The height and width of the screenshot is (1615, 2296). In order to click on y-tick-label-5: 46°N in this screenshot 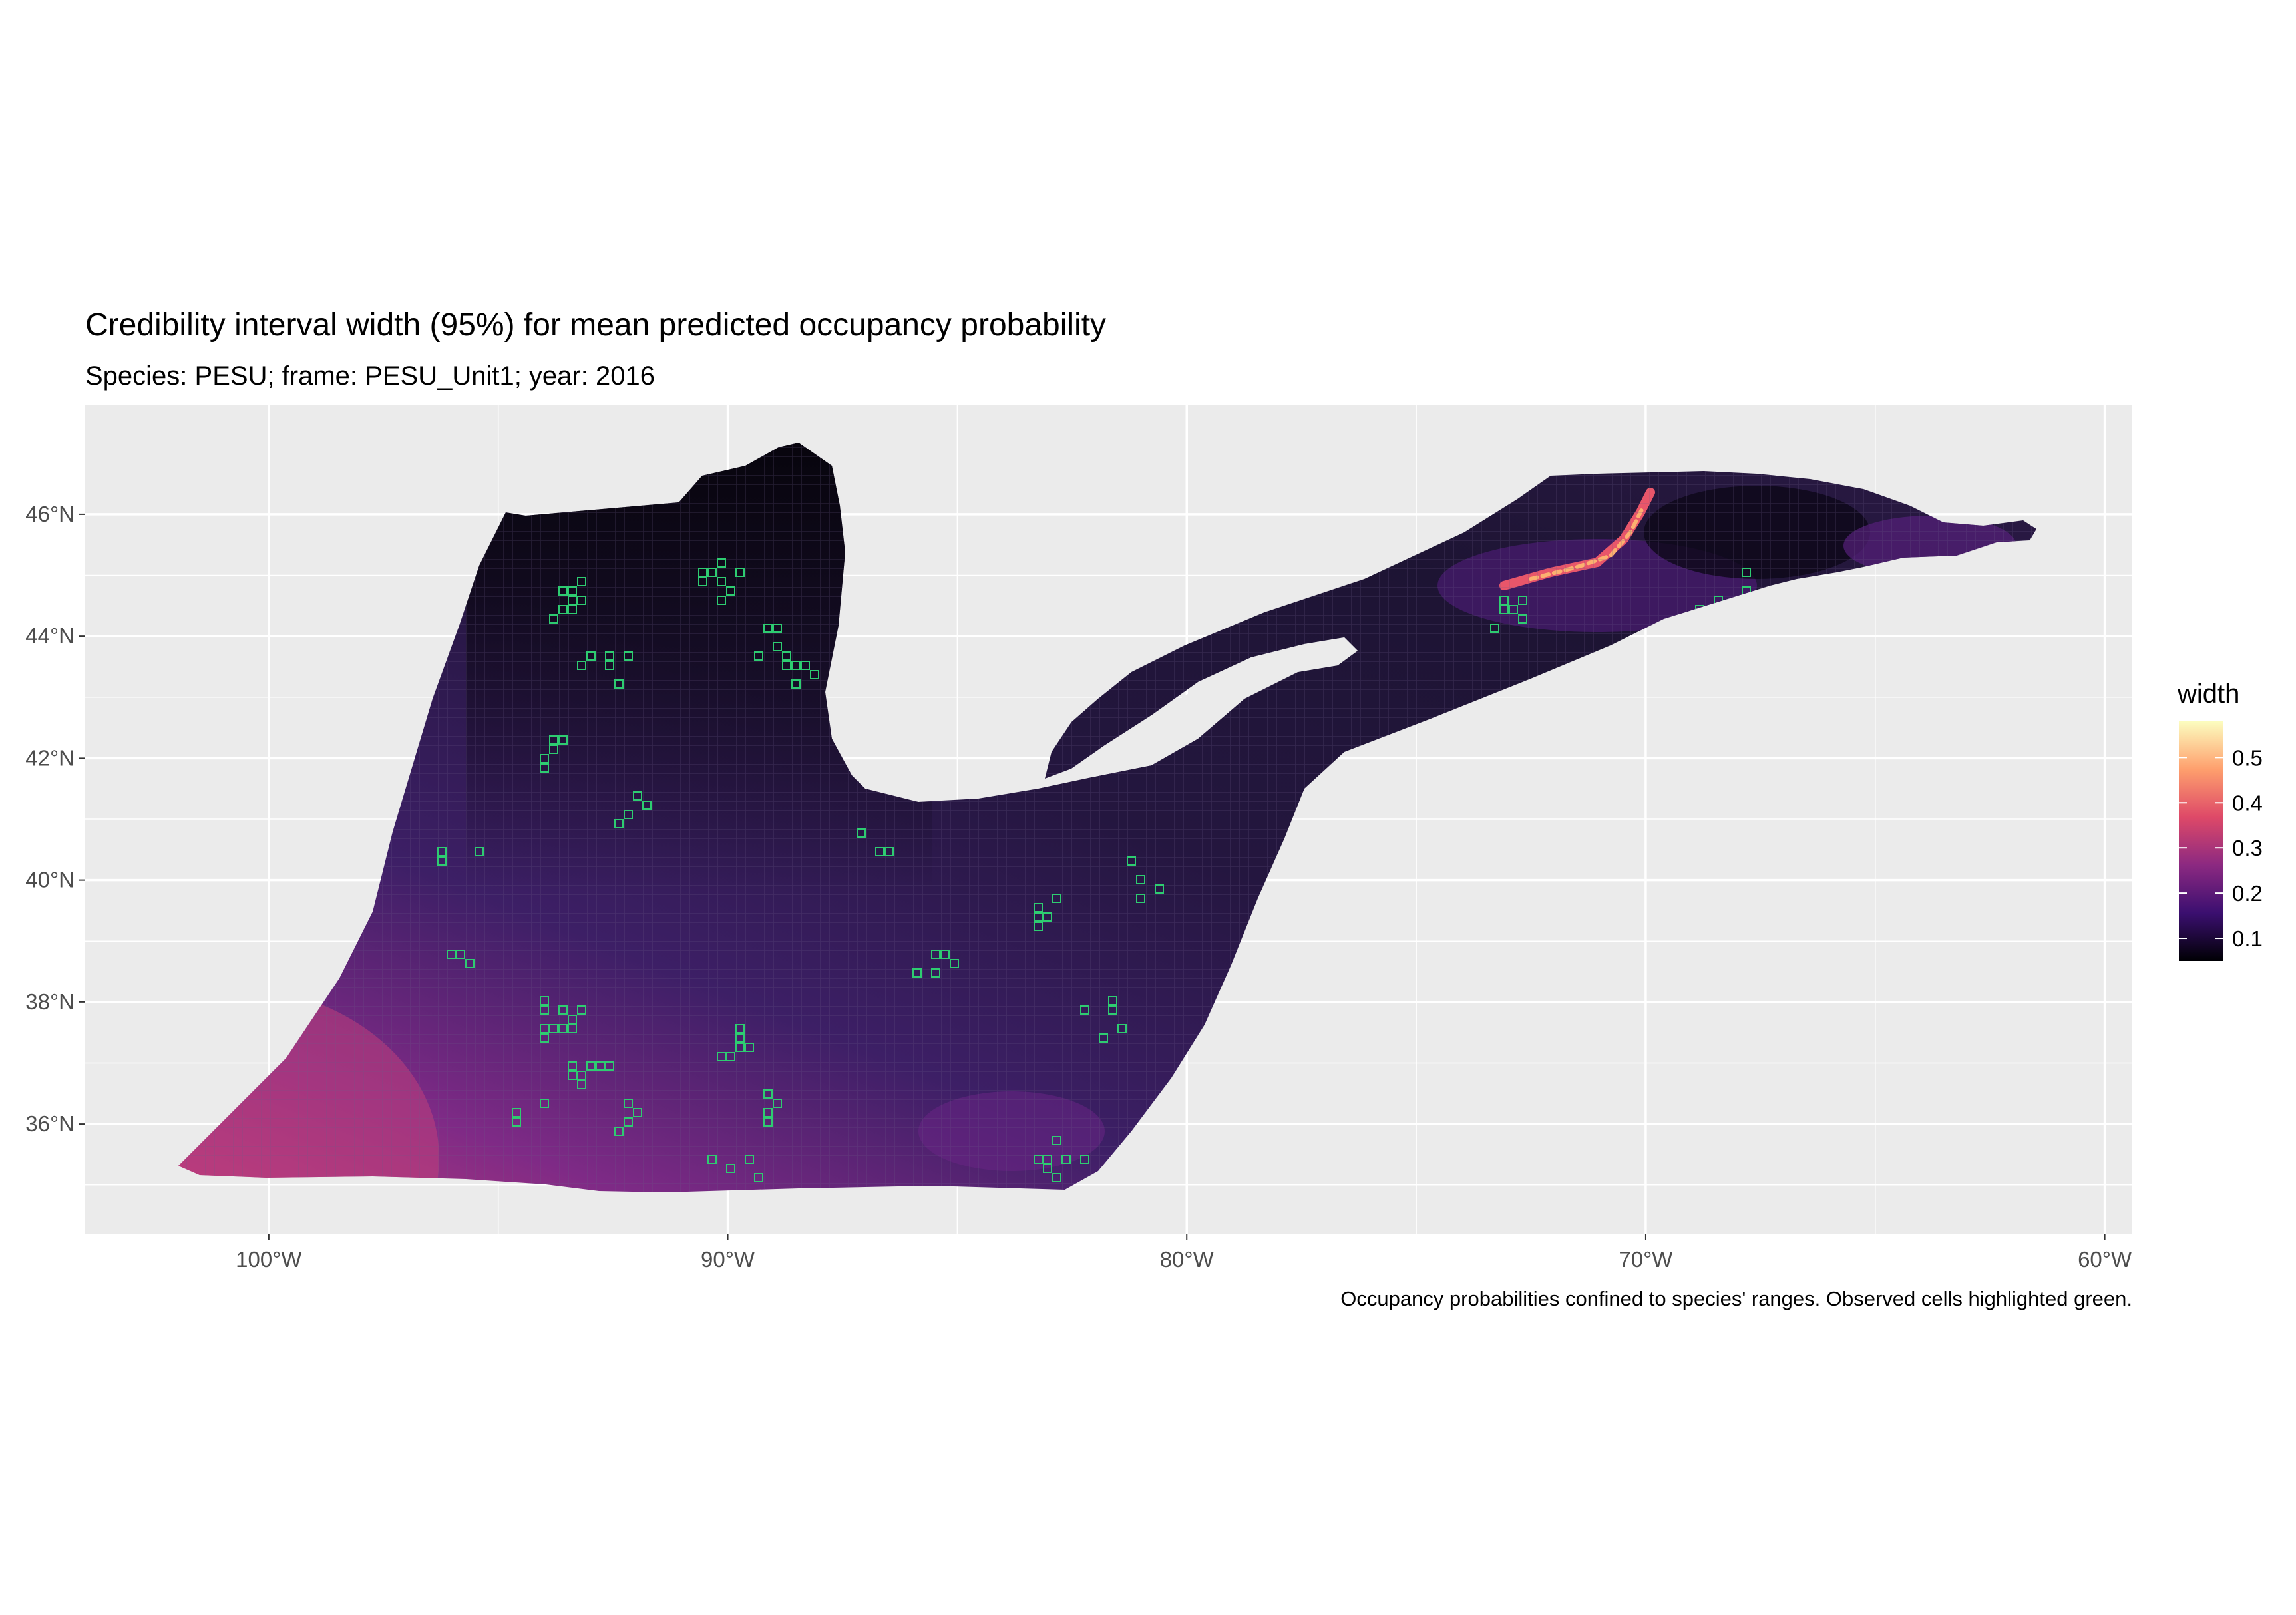, I will do `click(50, 514)`.